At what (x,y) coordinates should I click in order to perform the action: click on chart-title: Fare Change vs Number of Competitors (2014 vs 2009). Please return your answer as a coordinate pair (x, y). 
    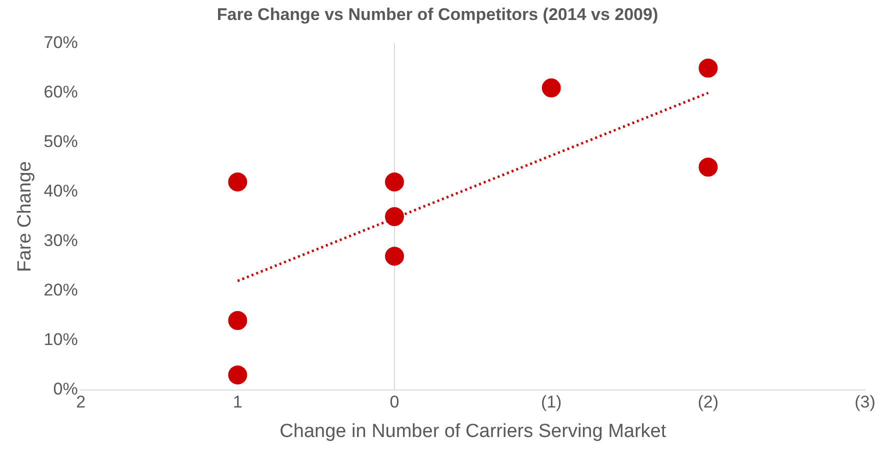
    Looking at the image, I should click on (437, 14).